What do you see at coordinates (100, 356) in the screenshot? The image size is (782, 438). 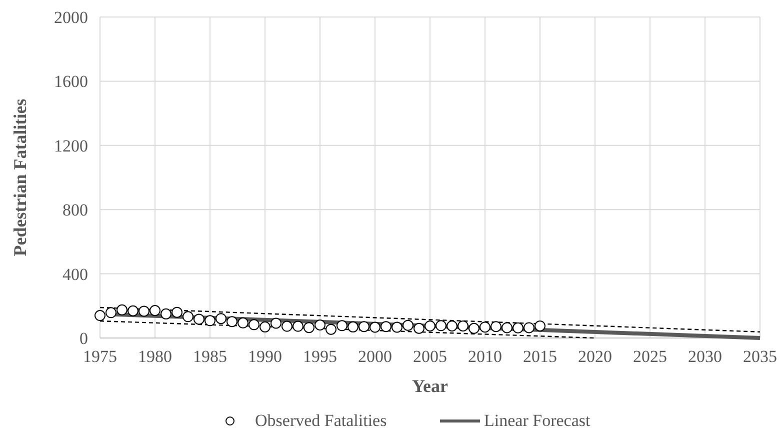 I see `x-tick-label: 1975` at bounding box center [100, 356].